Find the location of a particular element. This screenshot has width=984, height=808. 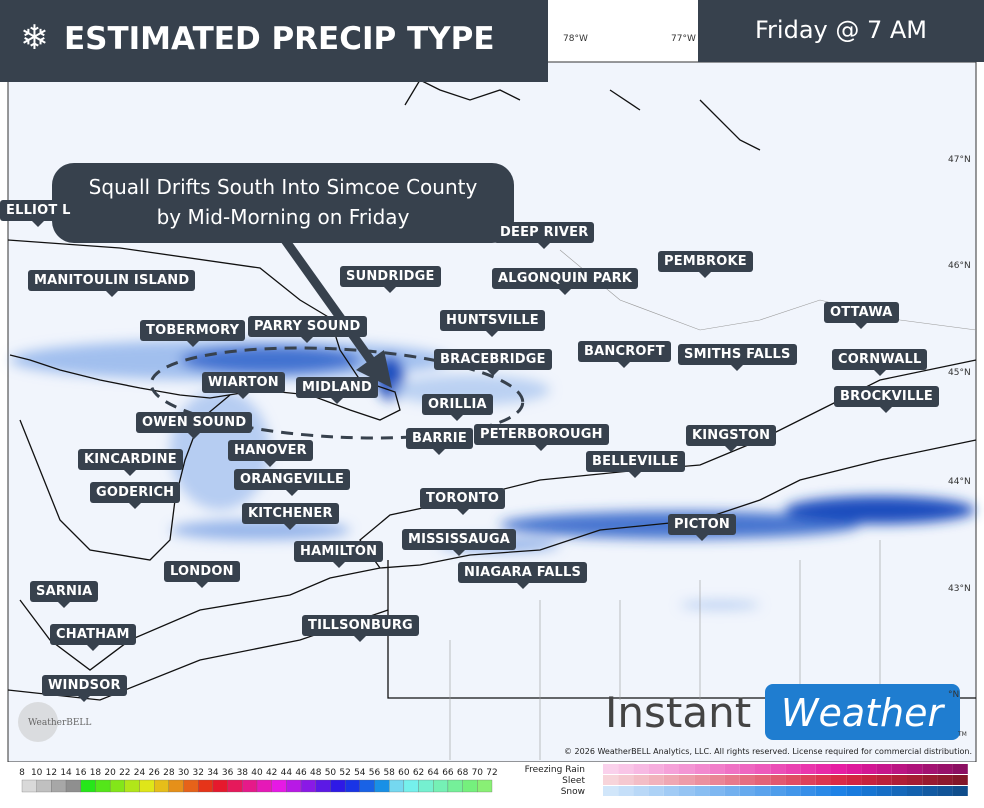

scale-label: 14 is located at coordinates (66, 773).